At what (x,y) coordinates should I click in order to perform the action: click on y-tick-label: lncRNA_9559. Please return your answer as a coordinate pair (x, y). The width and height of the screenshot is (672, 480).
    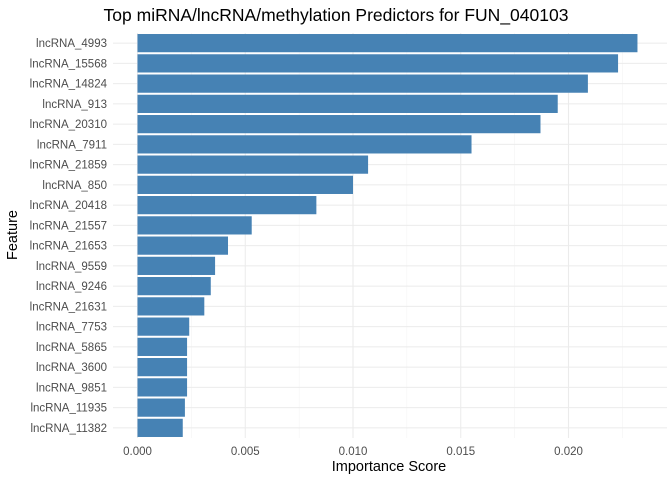
    Looking at the image, I should click on (71, 267).